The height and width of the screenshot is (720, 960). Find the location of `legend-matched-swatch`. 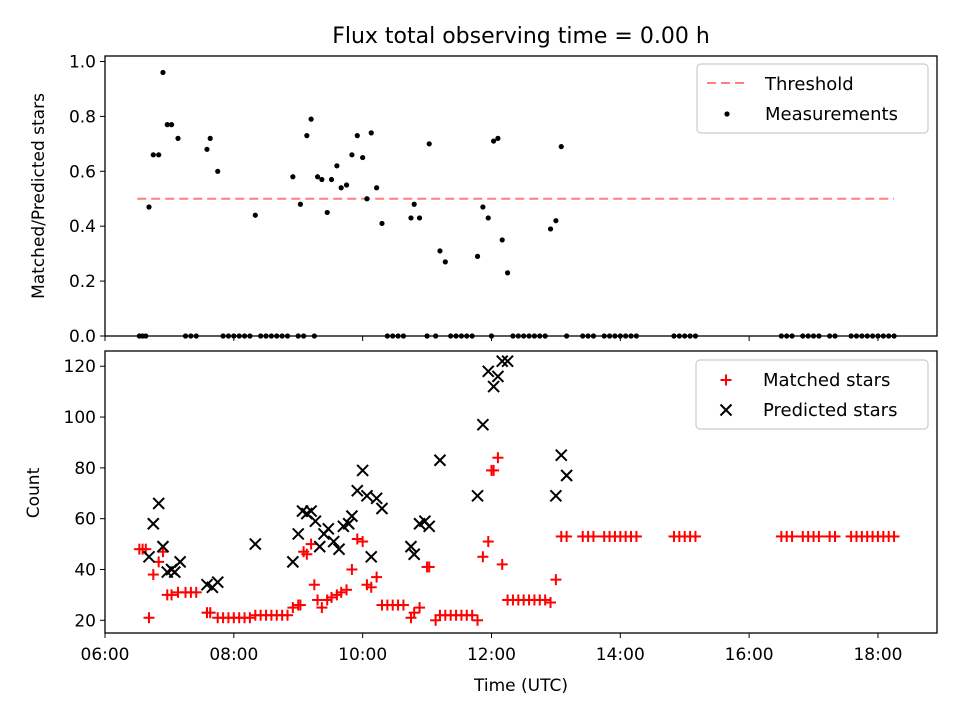

legend-matched-swatch is located at coordinates (726, 380).